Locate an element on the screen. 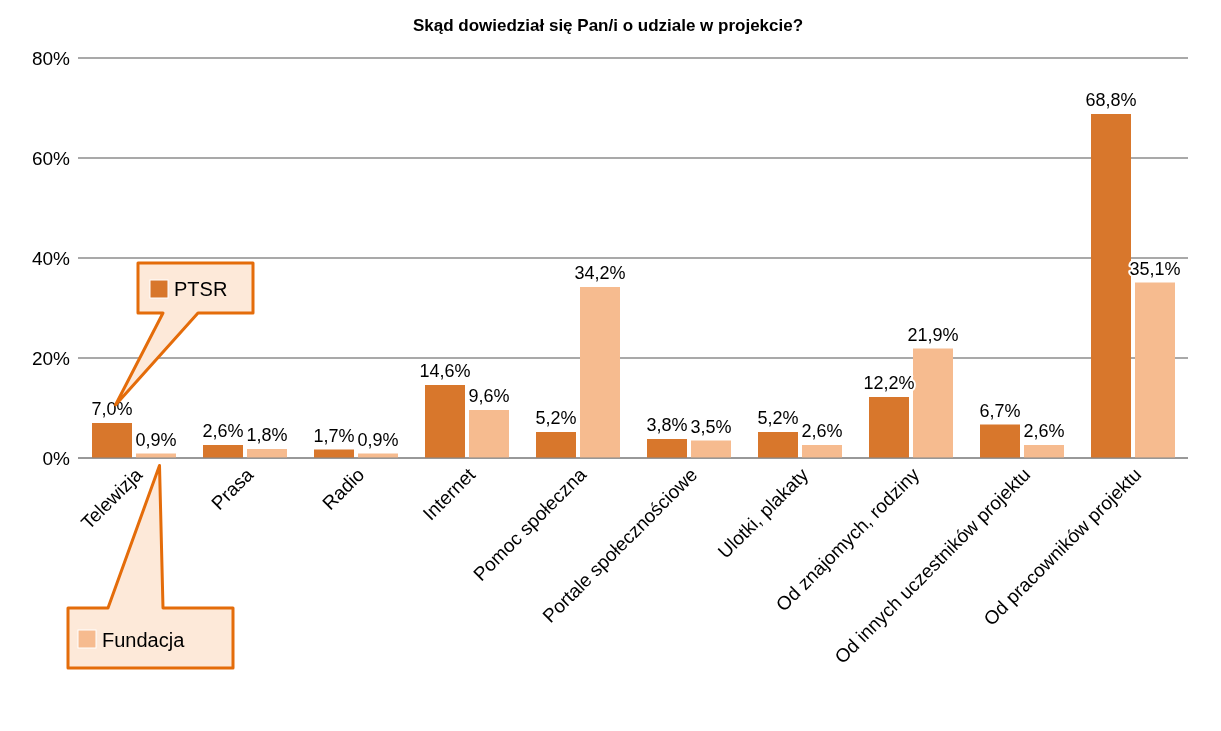 The height and width of the screenshot is (731, 1221). y-tick-label: 60% is located at coordinates (51, 158).